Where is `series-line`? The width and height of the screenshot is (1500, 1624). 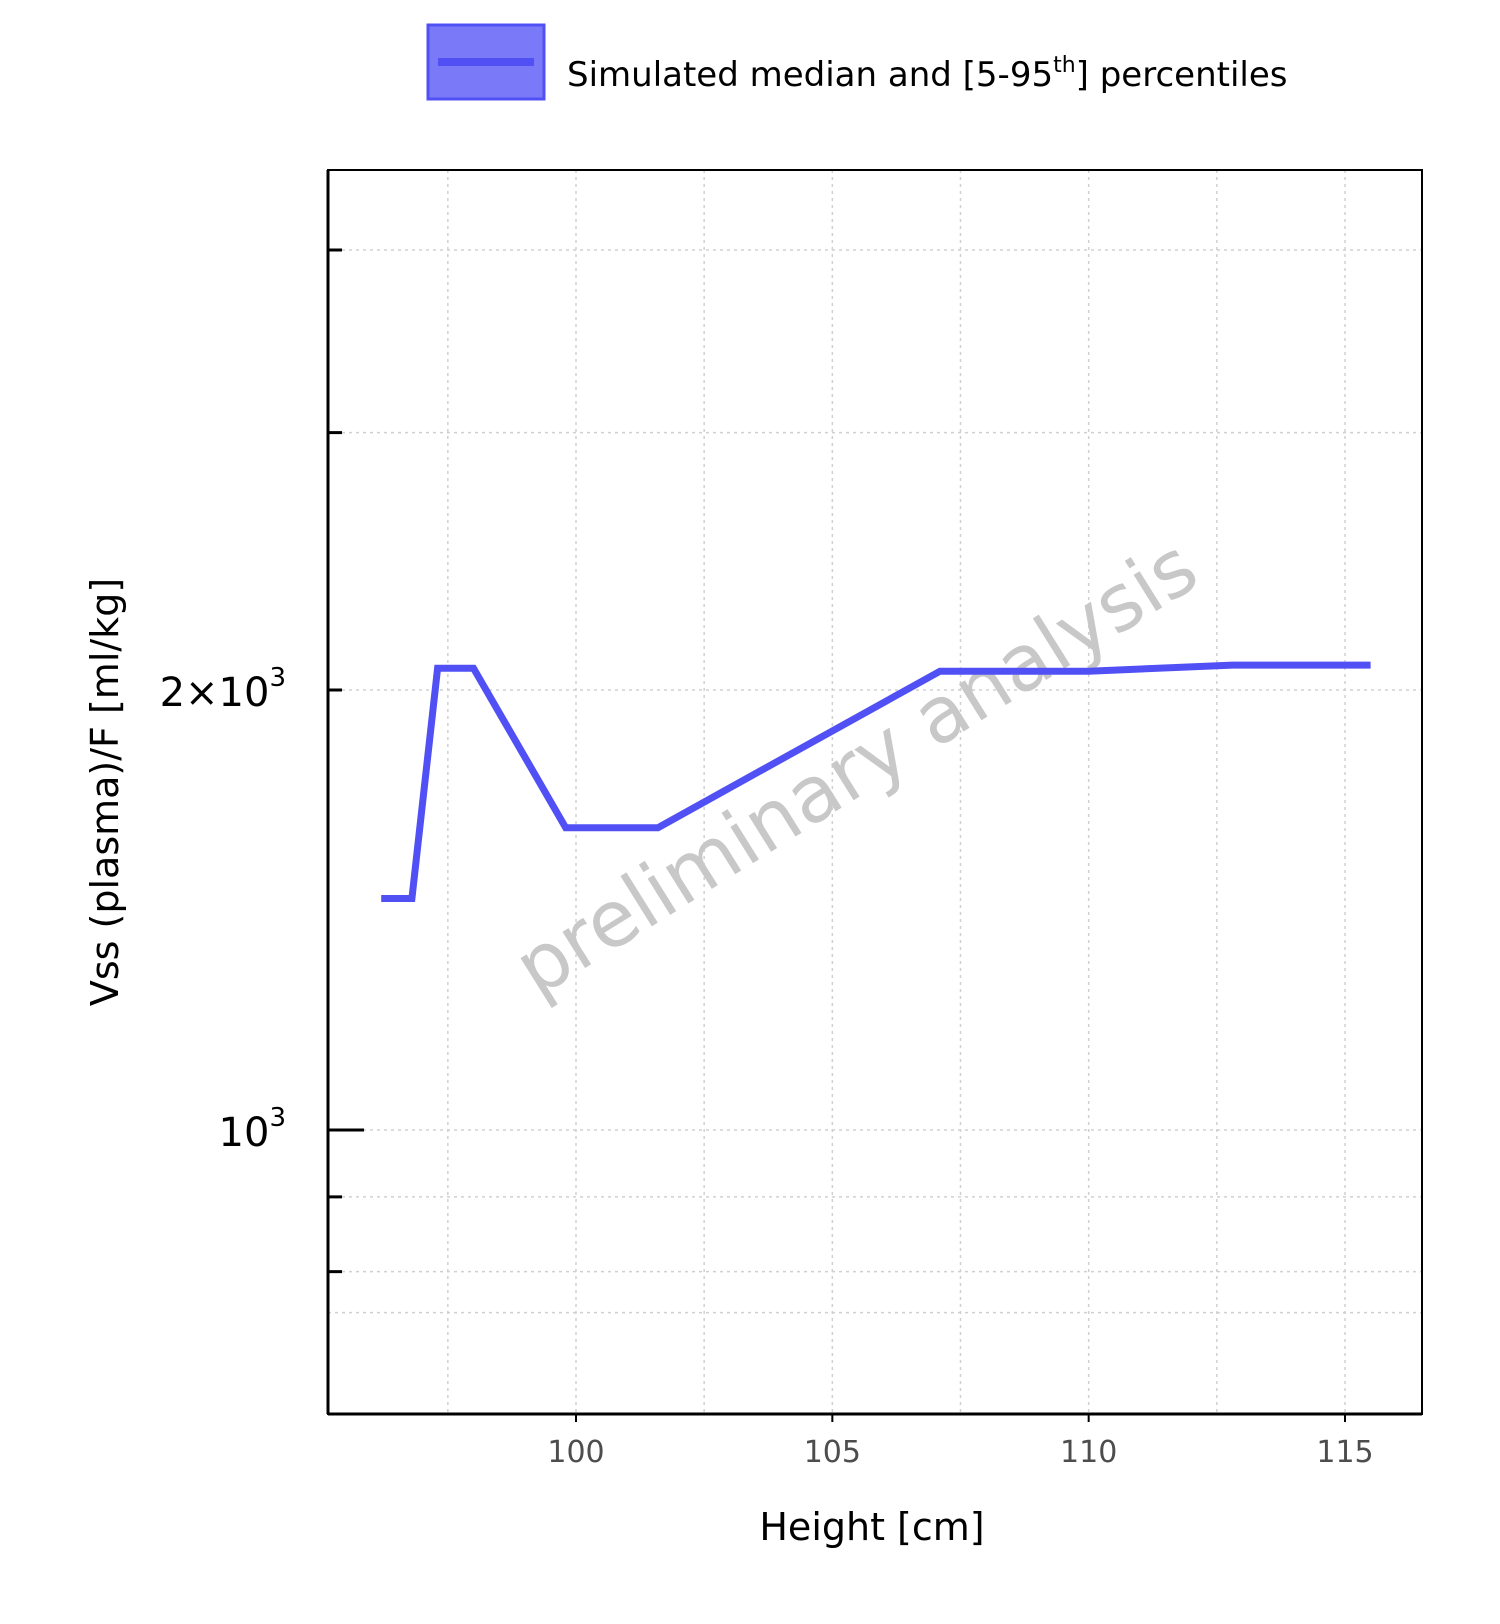 series-line is located at coordinates (876, 781).